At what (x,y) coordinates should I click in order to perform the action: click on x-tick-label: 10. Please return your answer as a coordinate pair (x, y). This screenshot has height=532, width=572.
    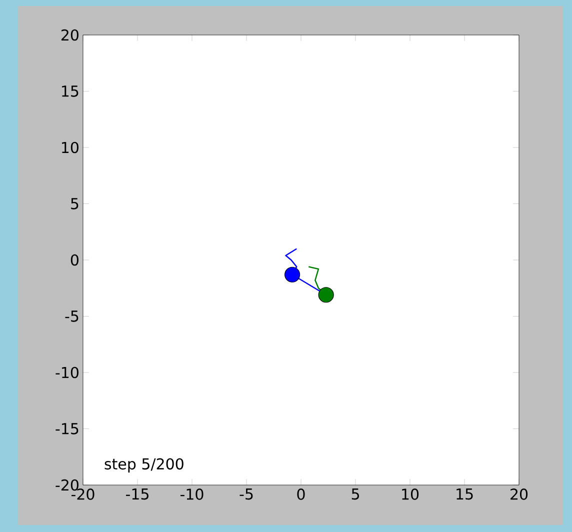
    Looking at the image, I should click on (410, 494).